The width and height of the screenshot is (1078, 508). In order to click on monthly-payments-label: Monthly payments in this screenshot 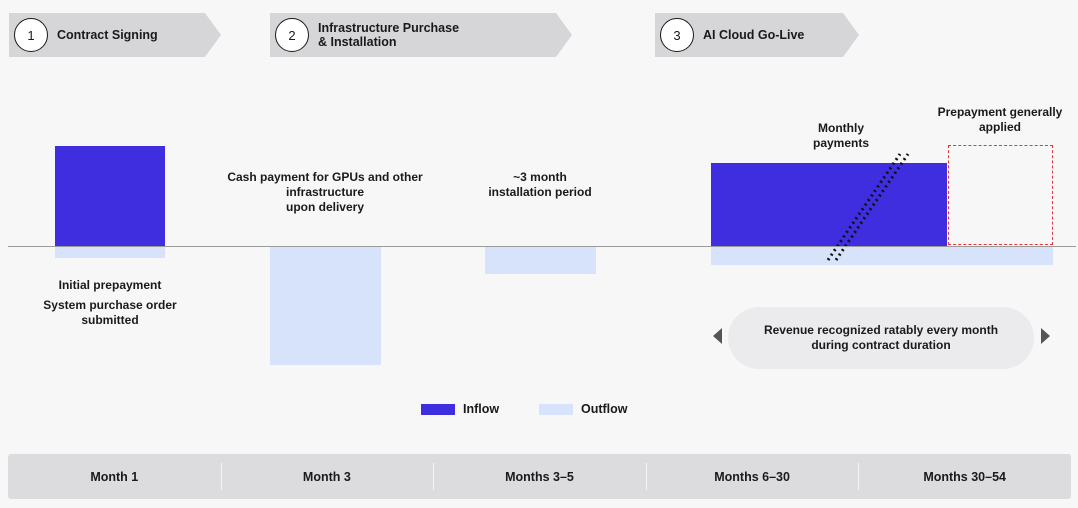, I will do `click(841, 135)`.